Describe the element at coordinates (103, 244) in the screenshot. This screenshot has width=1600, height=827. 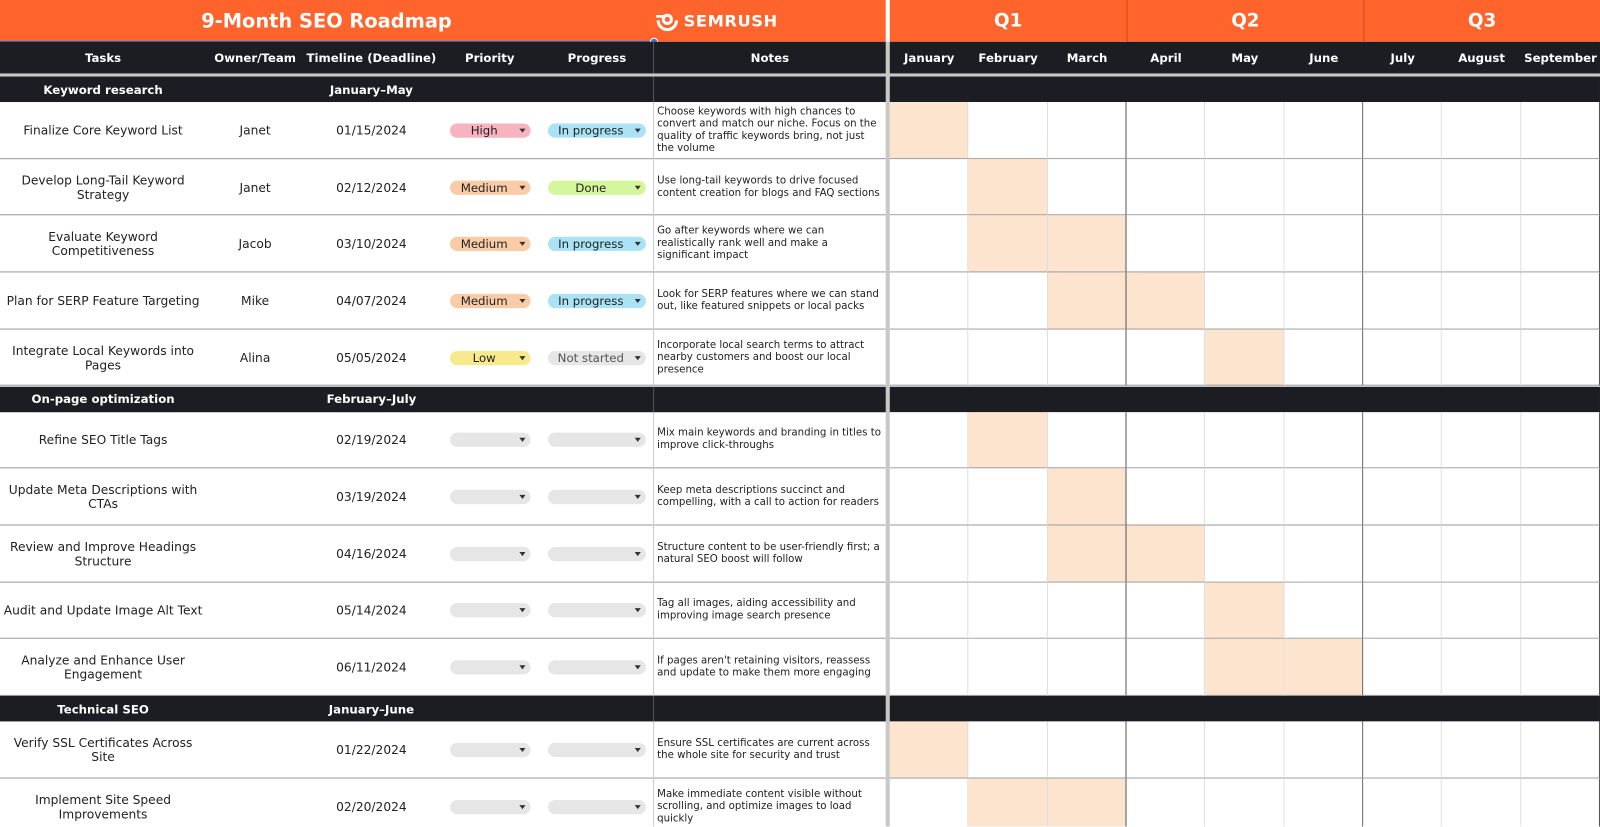
I see `task-name: Evaluate Keyword Competitiveness` at that location.